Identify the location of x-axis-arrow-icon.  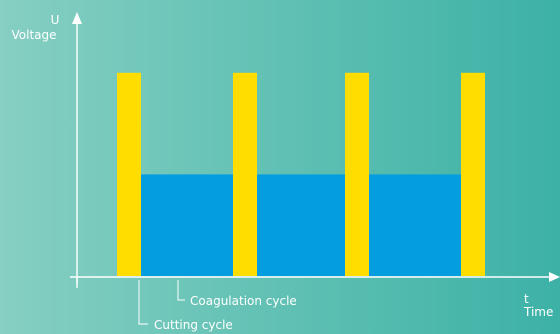
(554, 277).